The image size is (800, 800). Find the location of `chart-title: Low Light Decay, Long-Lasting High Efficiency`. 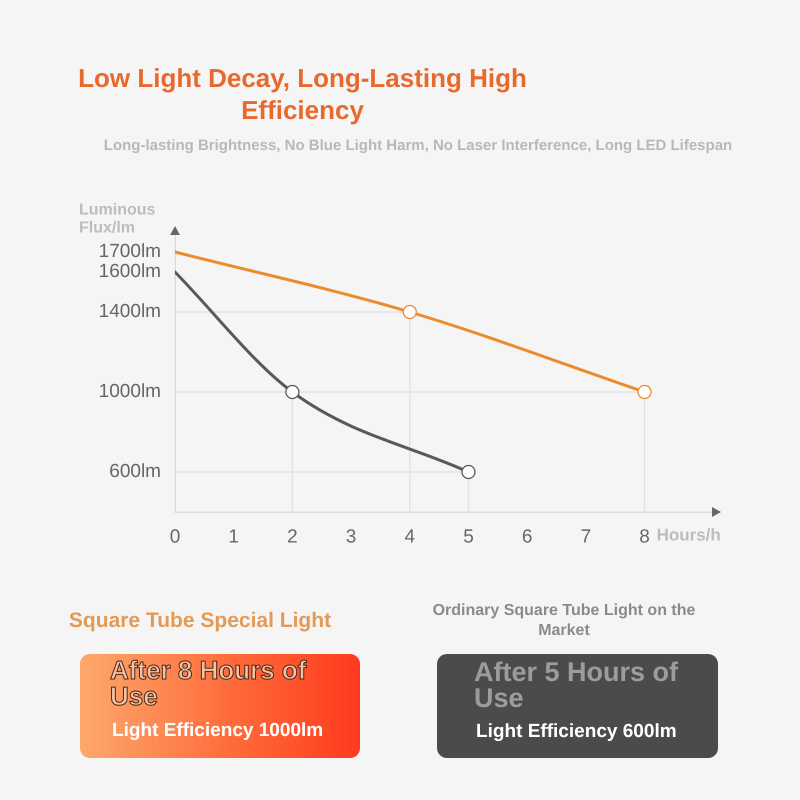

chart-title: Low Light Decay, Long-Lasting High Efficiency is located at coordinates (302, 94).